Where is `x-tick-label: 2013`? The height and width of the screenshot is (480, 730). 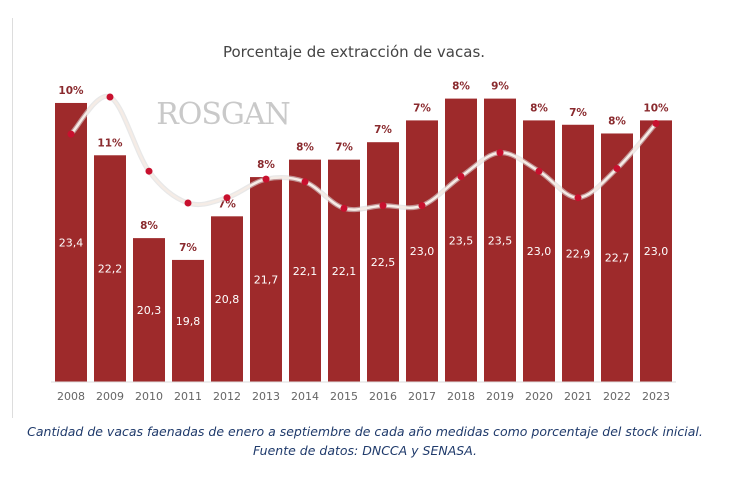 x-tick-label: 2013 is located at coordinates (266, 396).